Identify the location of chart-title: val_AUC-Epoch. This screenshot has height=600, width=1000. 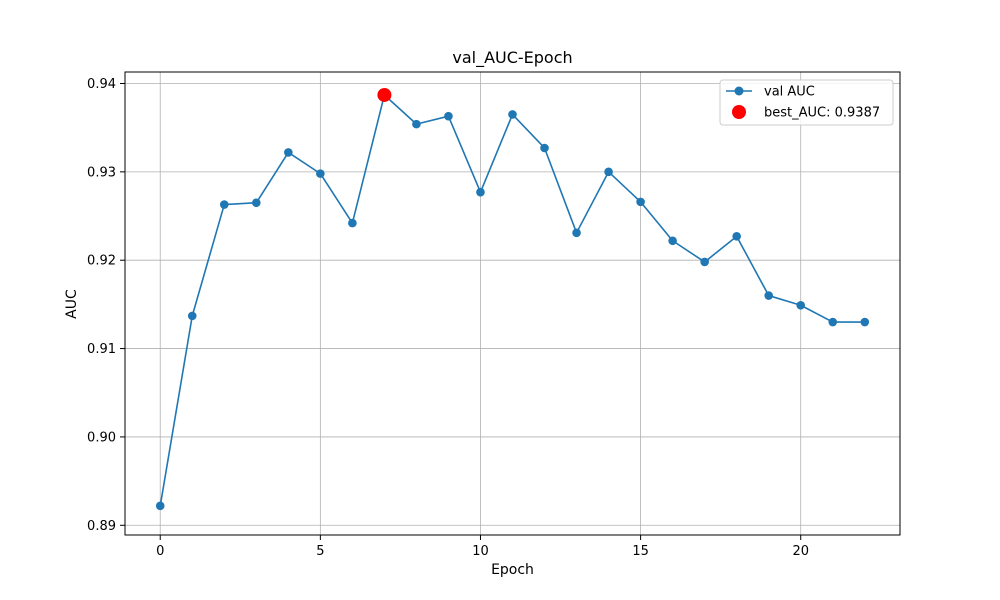
(512, 58).